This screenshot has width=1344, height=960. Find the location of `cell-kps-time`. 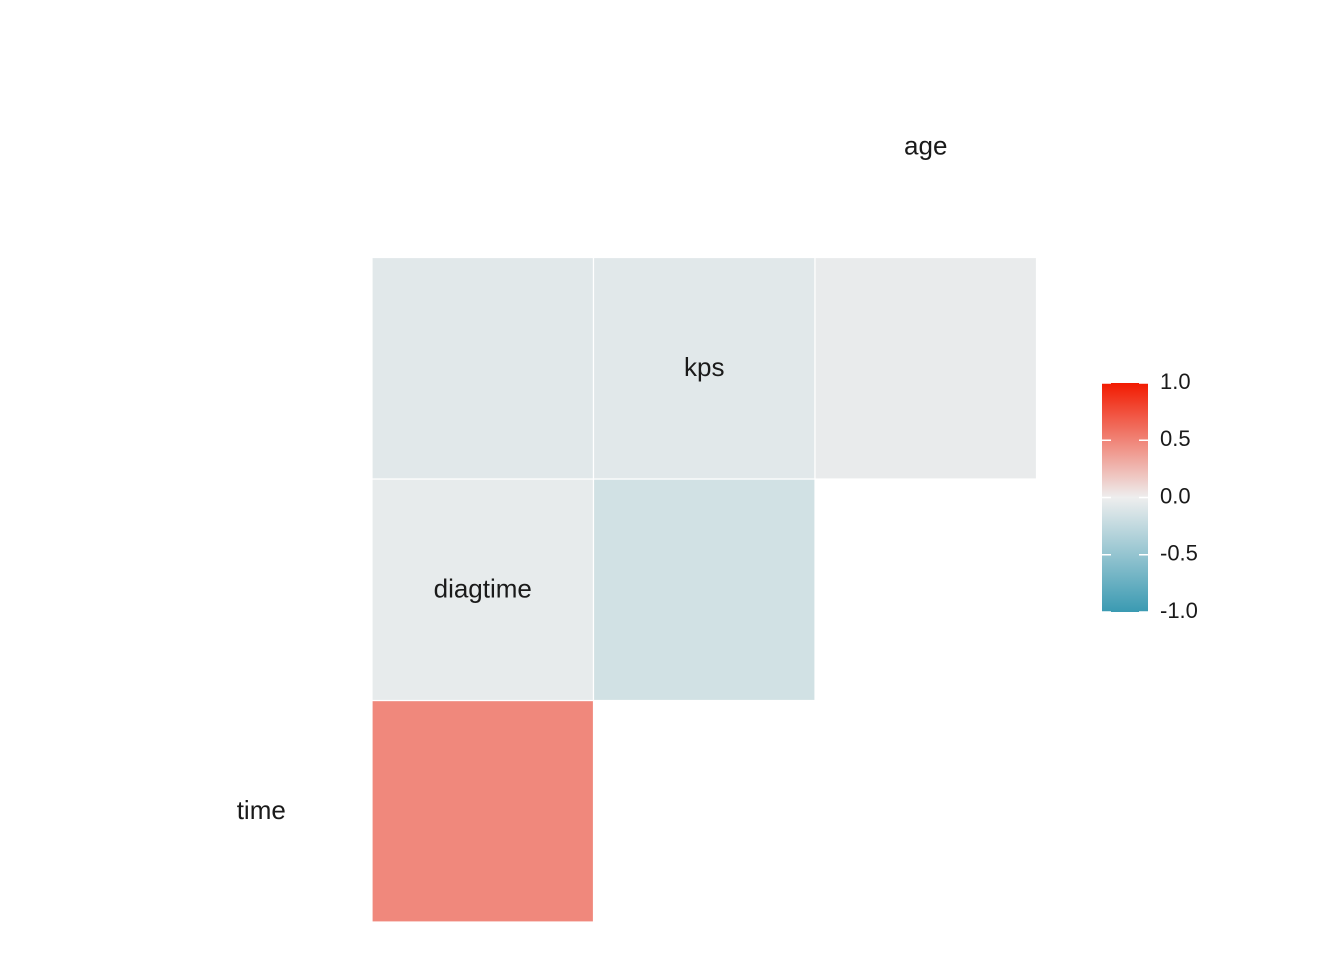

cell-kps-time is located at coordinates (483, 590).